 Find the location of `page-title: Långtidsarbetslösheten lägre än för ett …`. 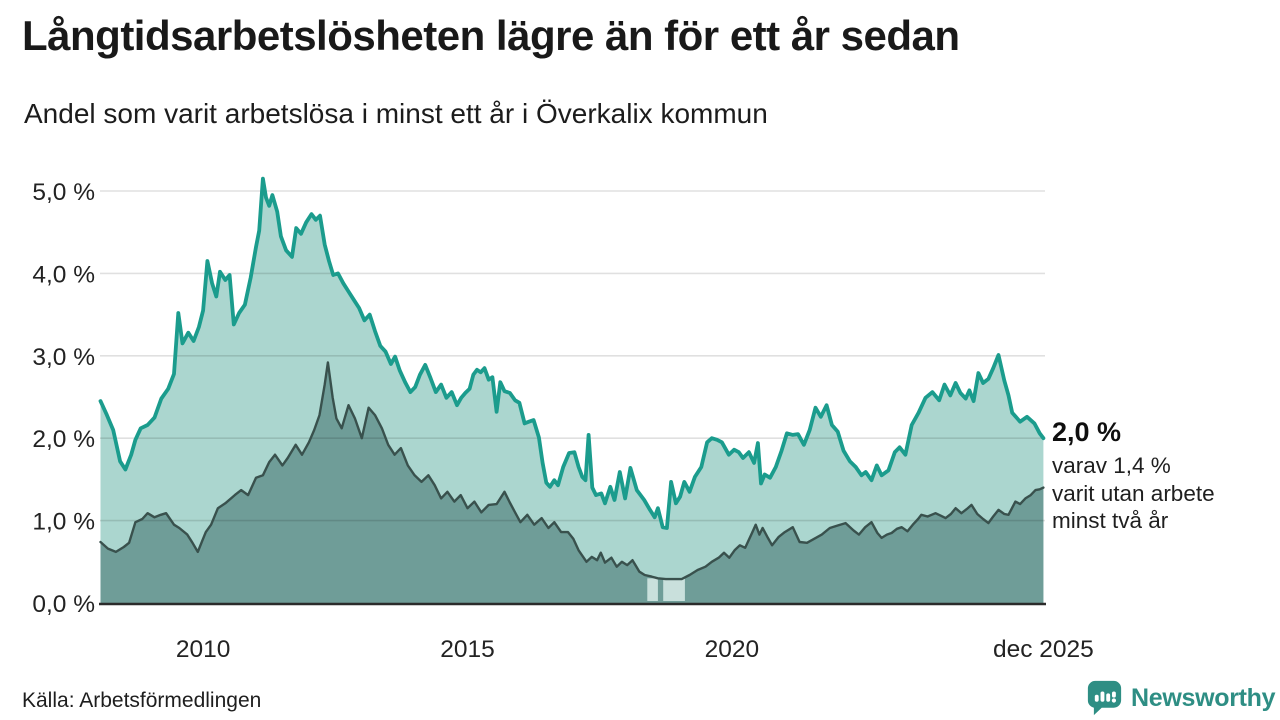

page-title: Långtidsarbetslösheten lägre än för ett … is located at coordinates (491, 35).